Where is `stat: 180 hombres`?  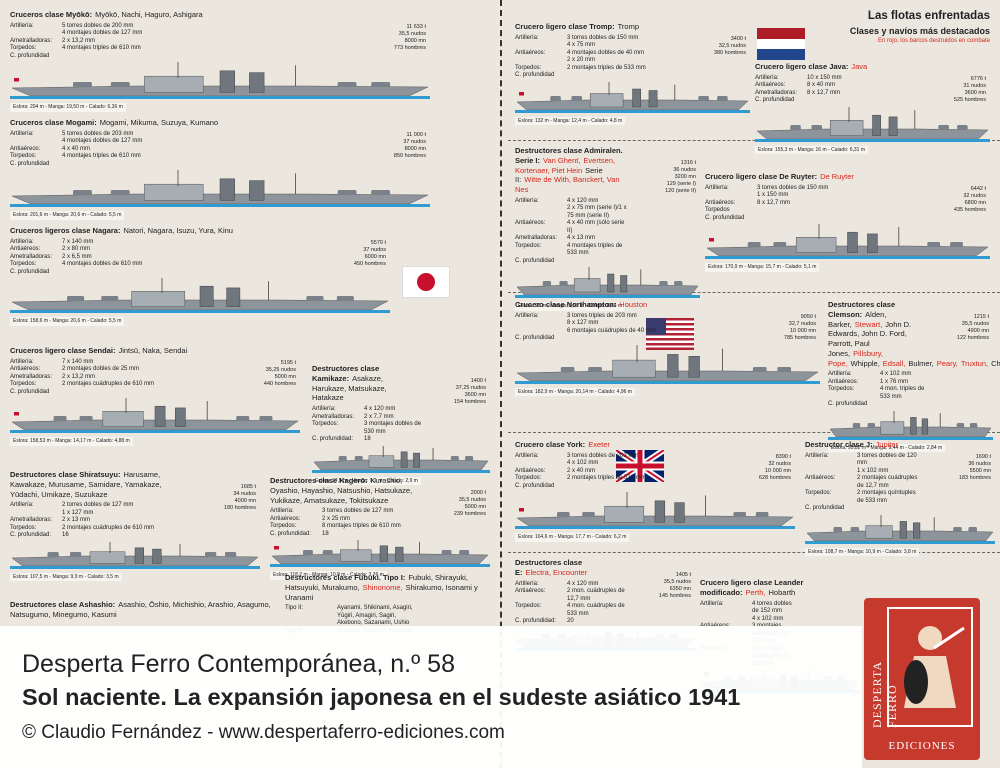 stat: 180 hombres is located at coordinates (239, 507).